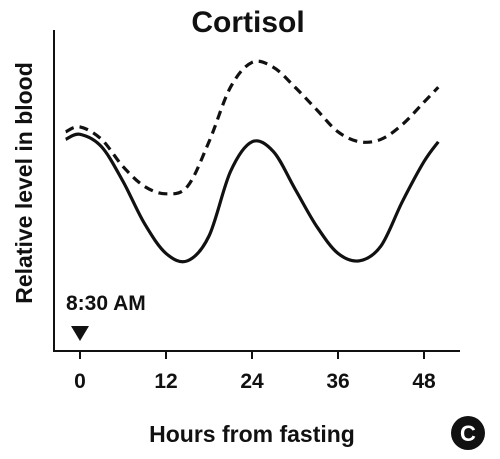 This screenshot has width=500, height=459. I want to click on panel-badge: C, so click(468, 433).